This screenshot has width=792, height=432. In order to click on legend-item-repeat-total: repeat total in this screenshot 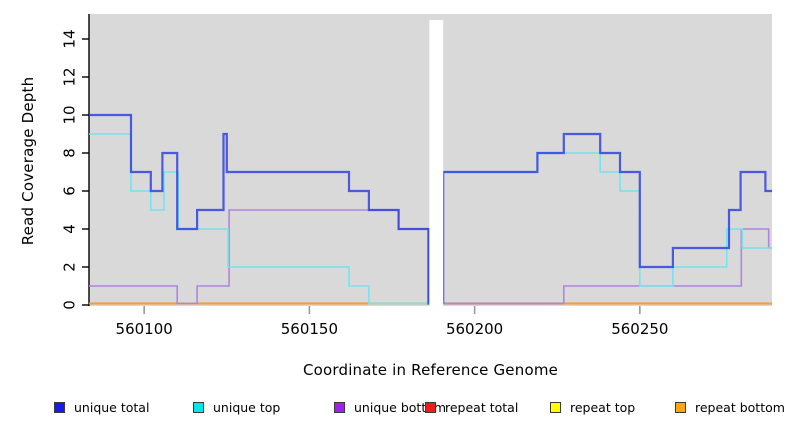, I will do `click(471, 407)`.